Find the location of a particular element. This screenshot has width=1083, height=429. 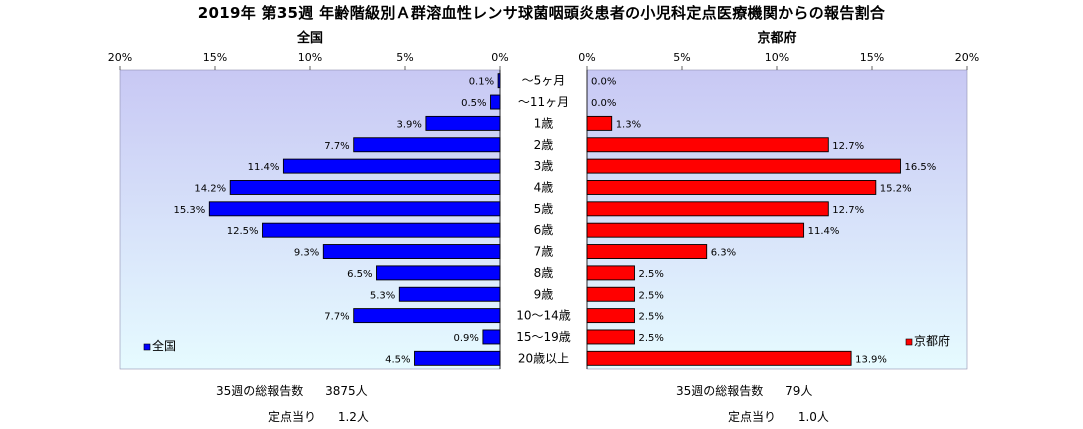

footer-left-total-label: 35週の総報告数 is located at coordinates (260, 391).